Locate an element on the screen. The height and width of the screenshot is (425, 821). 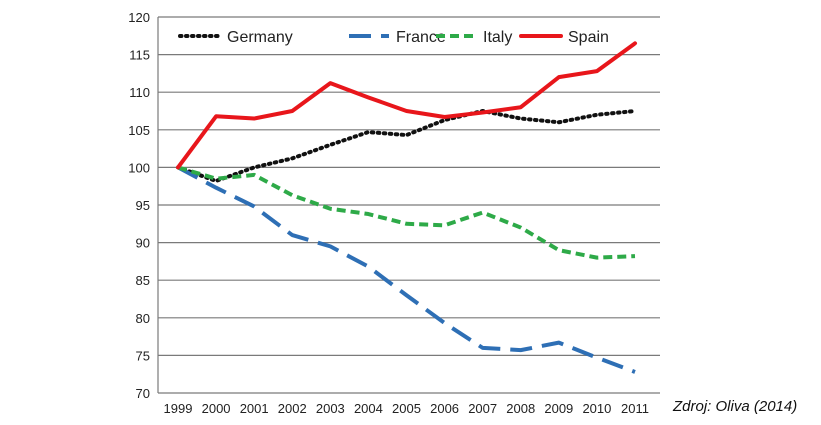
x-tick-label: 2011 is located at coordinates (635, 408).